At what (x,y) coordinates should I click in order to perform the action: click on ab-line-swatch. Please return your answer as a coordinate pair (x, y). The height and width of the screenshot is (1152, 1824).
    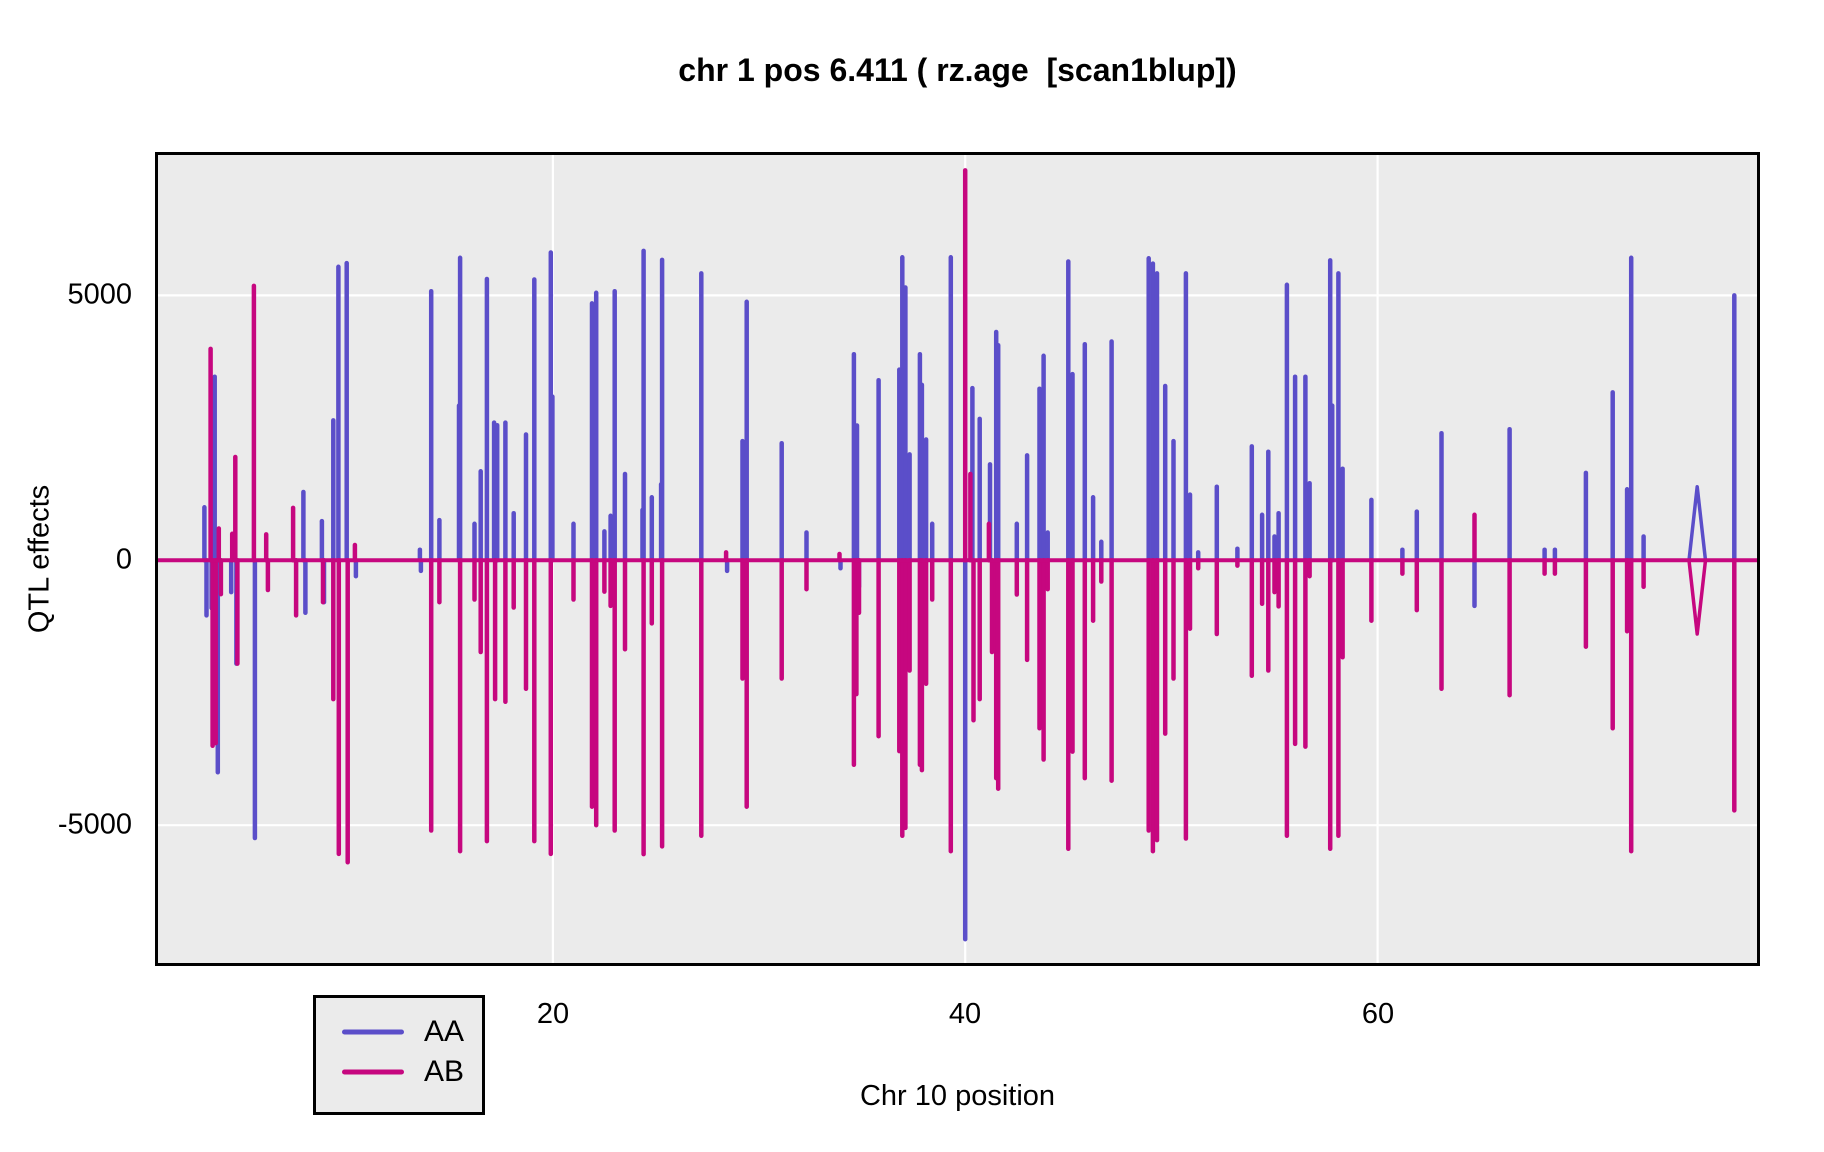
    Looking at the image, I should click on (373, 1072).